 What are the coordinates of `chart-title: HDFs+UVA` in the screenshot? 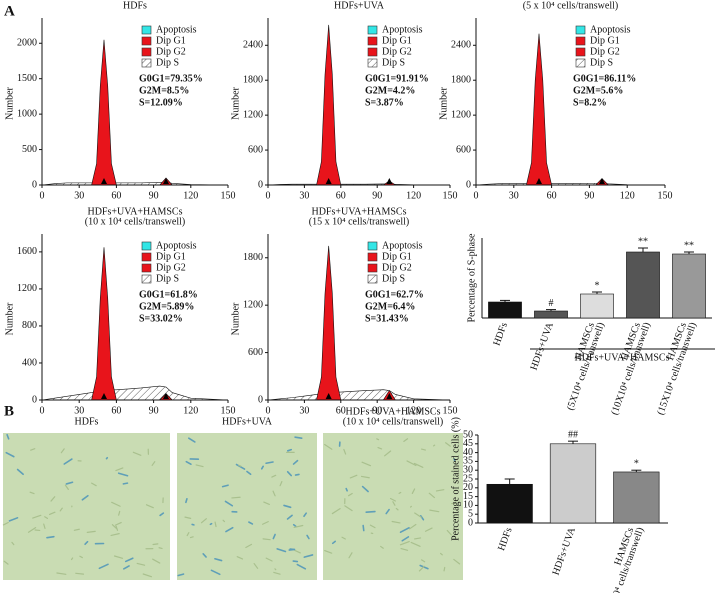 It's located at (359, 5).